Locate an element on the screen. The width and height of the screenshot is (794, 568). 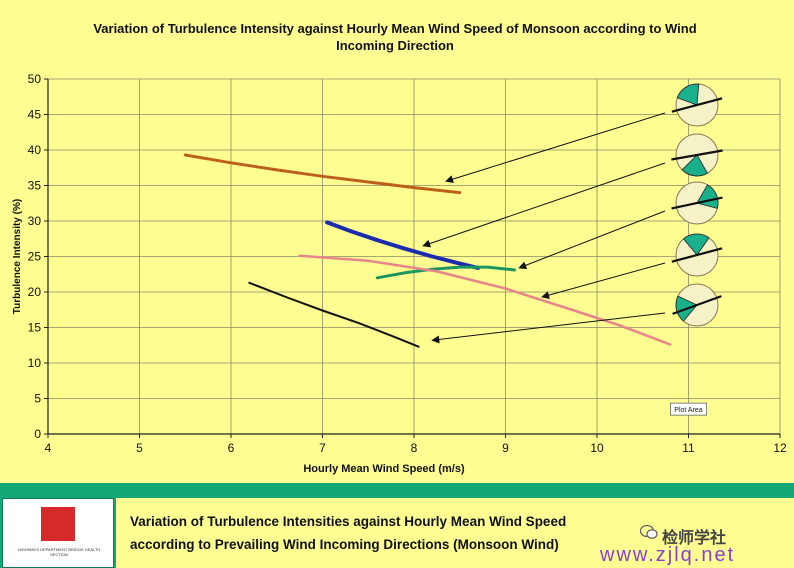
y-tick-label: 45 is located at coordinates (35, 115).